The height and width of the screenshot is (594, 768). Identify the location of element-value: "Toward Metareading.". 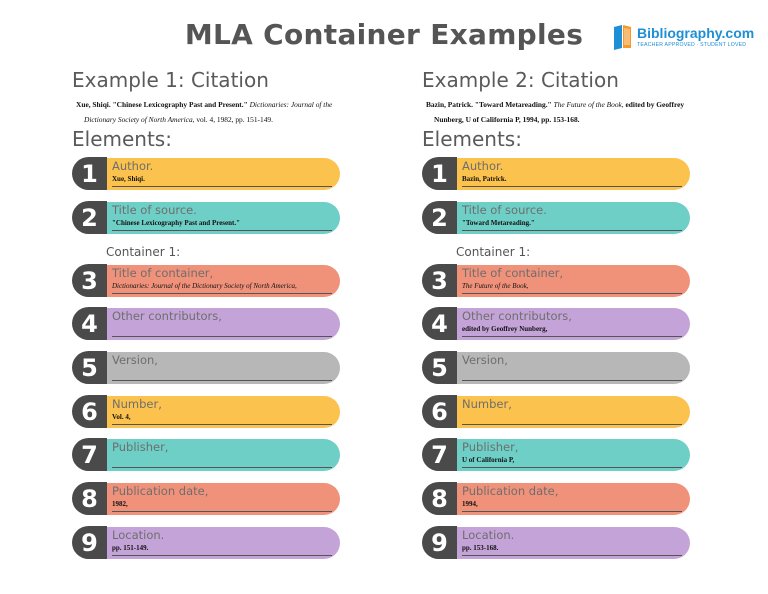
(498, 223).